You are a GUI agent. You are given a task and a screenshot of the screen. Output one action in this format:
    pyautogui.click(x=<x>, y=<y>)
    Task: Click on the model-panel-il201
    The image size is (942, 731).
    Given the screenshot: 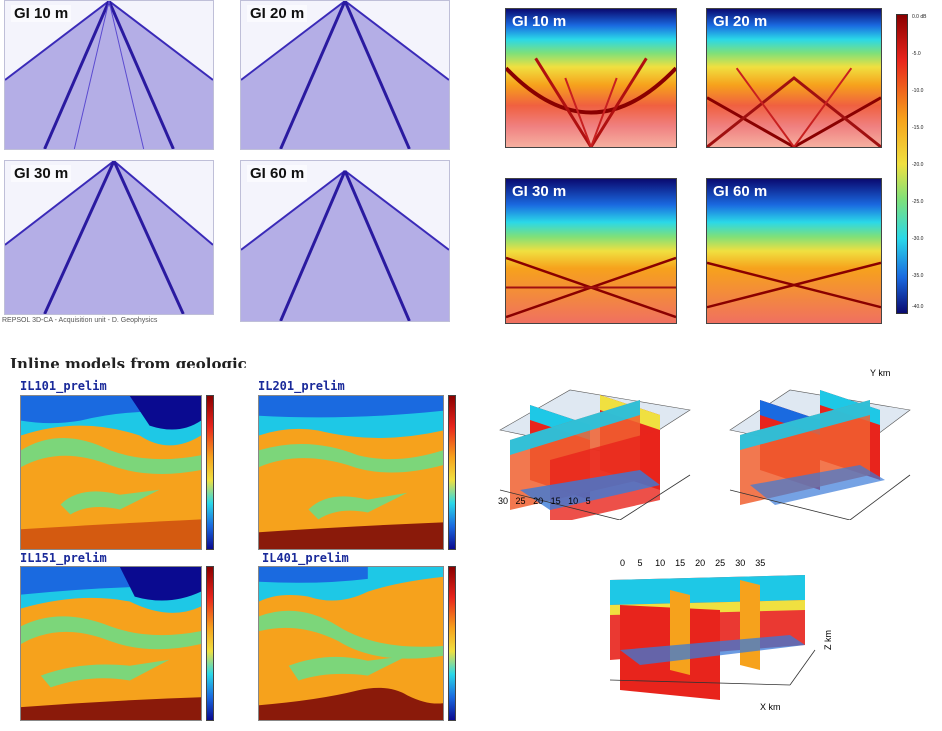 What is the action you would take?
    pyautogui.click(x=351, y=472)
    